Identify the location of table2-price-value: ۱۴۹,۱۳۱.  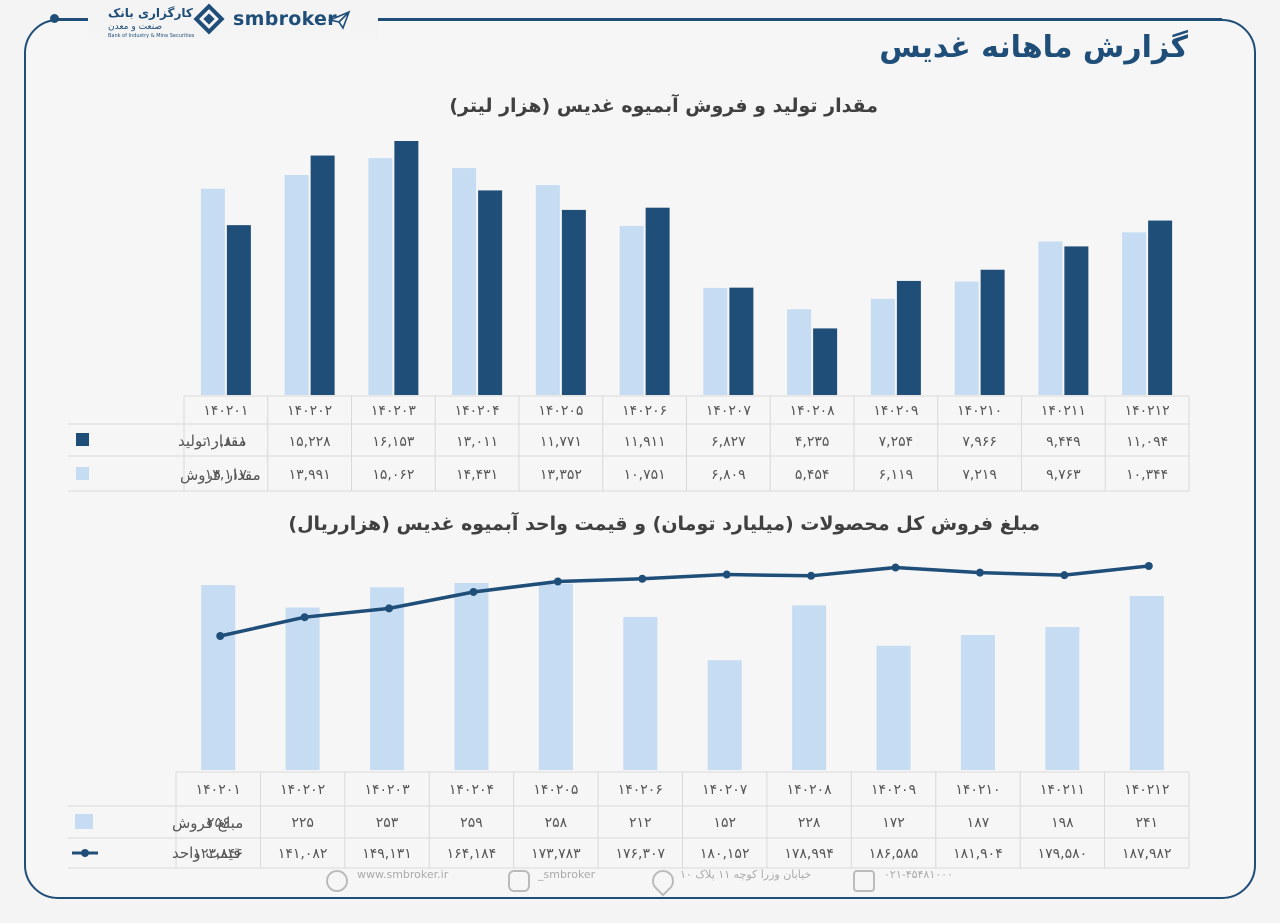
(387, 854).